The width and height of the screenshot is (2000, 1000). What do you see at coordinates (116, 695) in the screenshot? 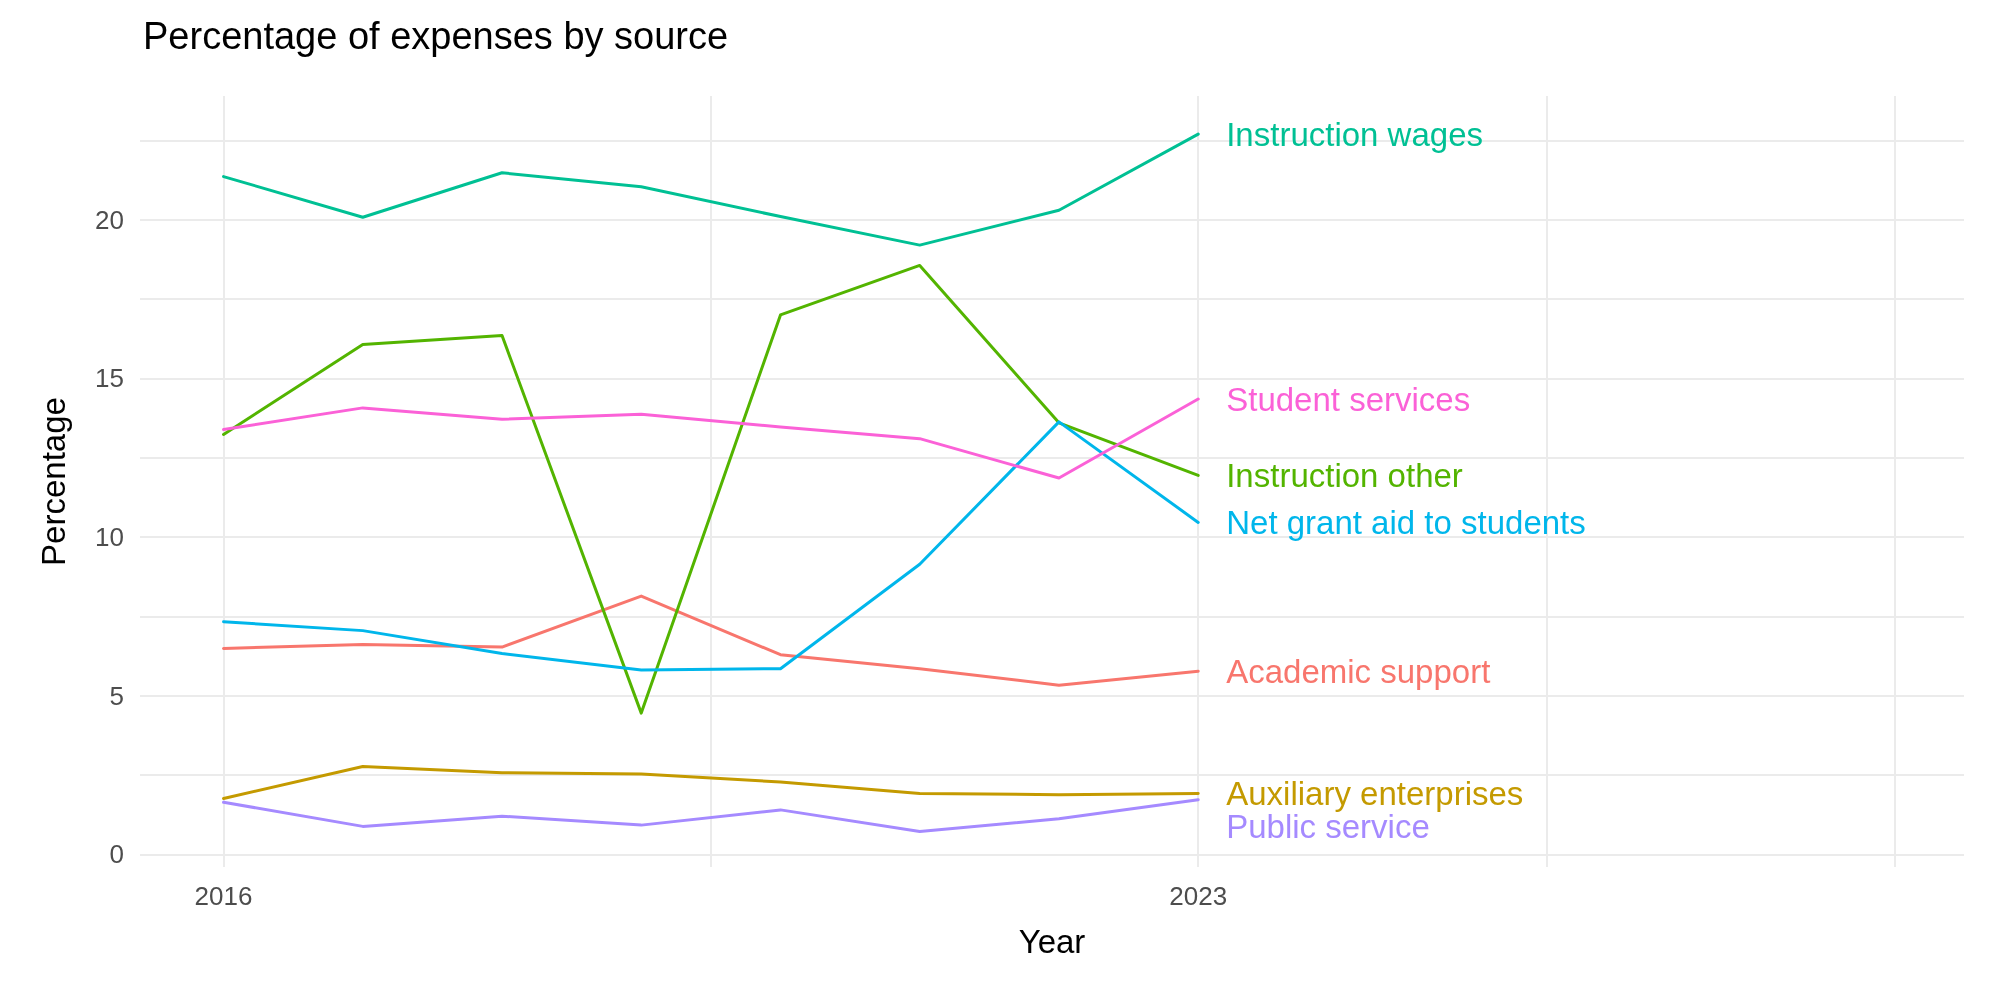
I see `y-tick-label: 5` at bounding box center [116, 695].